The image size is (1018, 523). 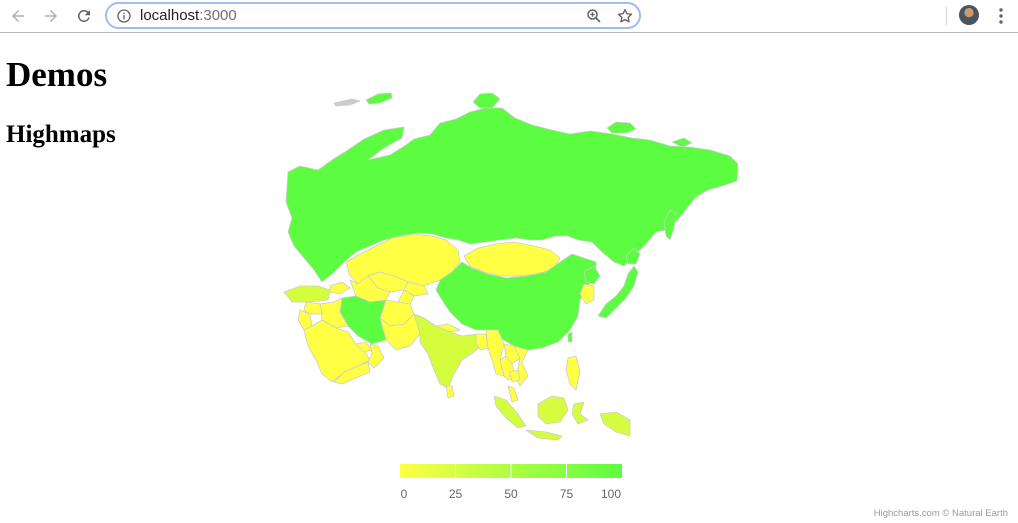 What do you see at coordinates (633, 256) in the screenshot?
I see `map-region-hokkaido` at bounding box center [633, 256].